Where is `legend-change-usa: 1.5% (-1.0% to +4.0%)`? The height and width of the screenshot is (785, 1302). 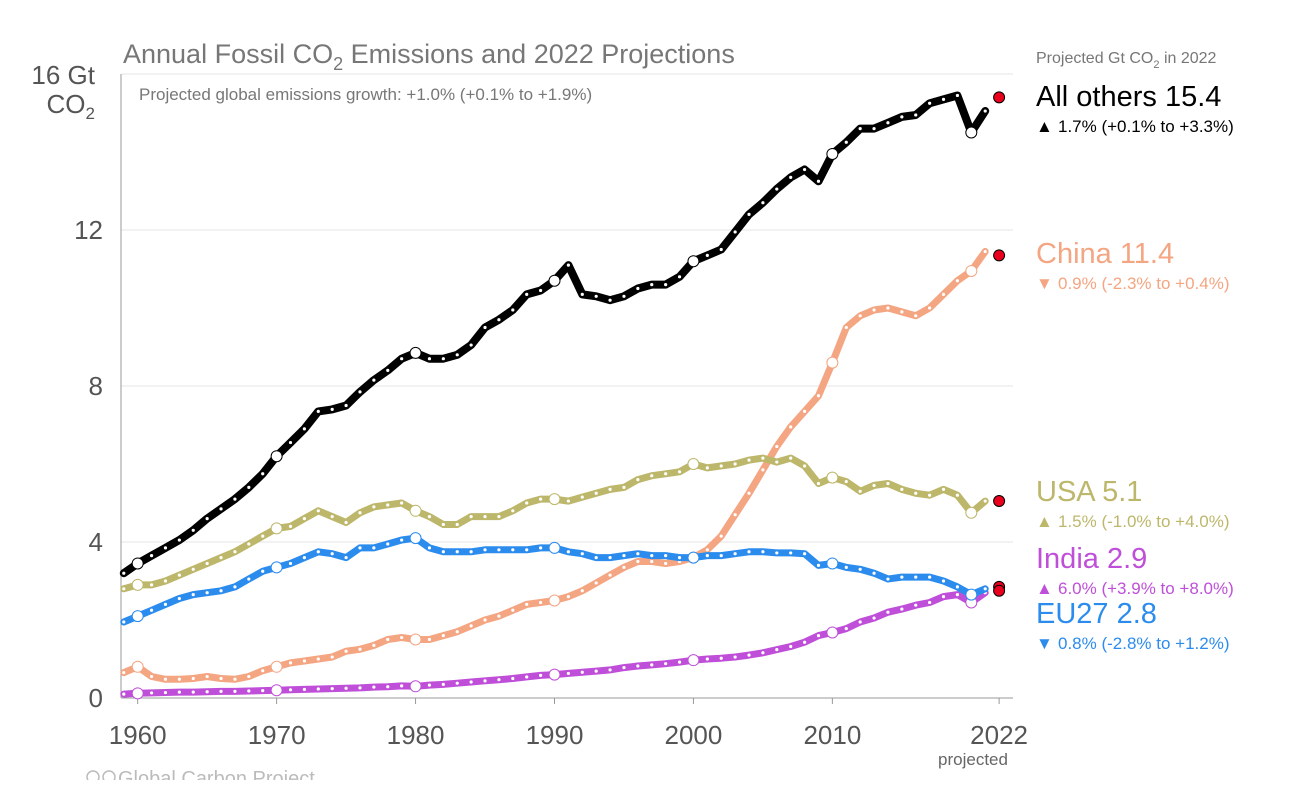
legend-change-usa: 1.5% (-1.0% to +4.0%) is located at coordinates (1144, 521).